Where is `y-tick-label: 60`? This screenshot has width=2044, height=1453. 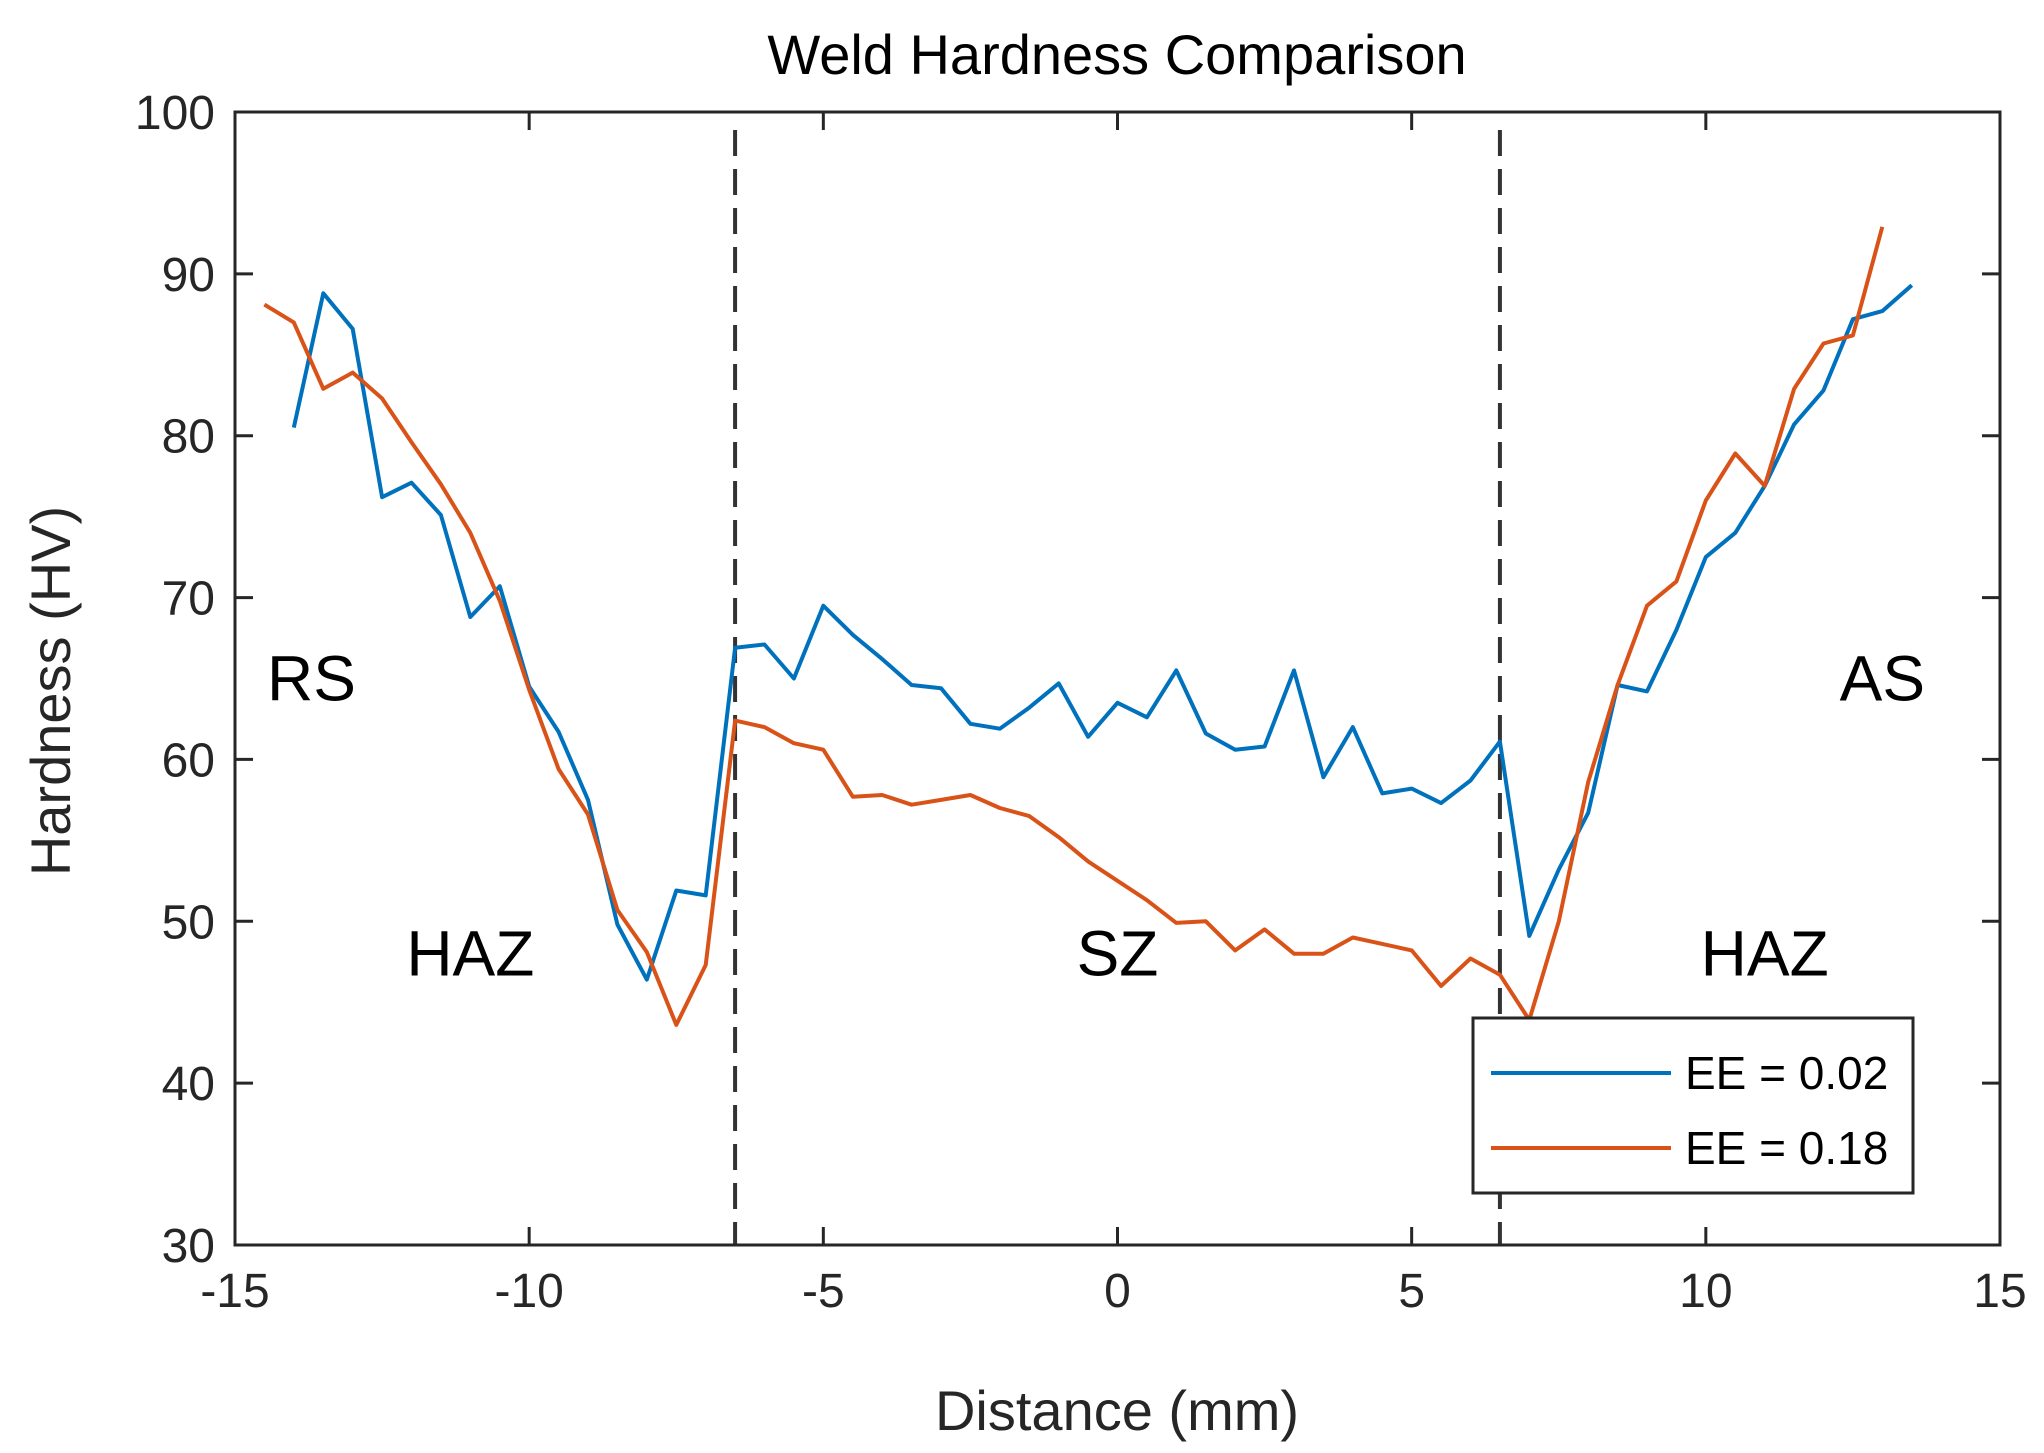 y-tick-label: 60 is located at coordinates (188, 760).